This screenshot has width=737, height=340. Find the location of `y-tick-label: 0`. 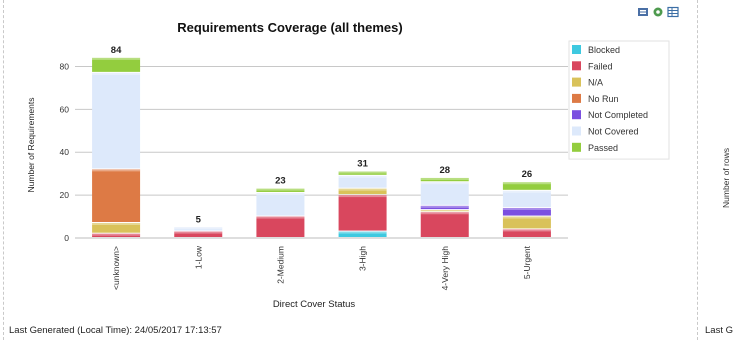

y-tick-label: 0 is located at coordinates (66, 238).